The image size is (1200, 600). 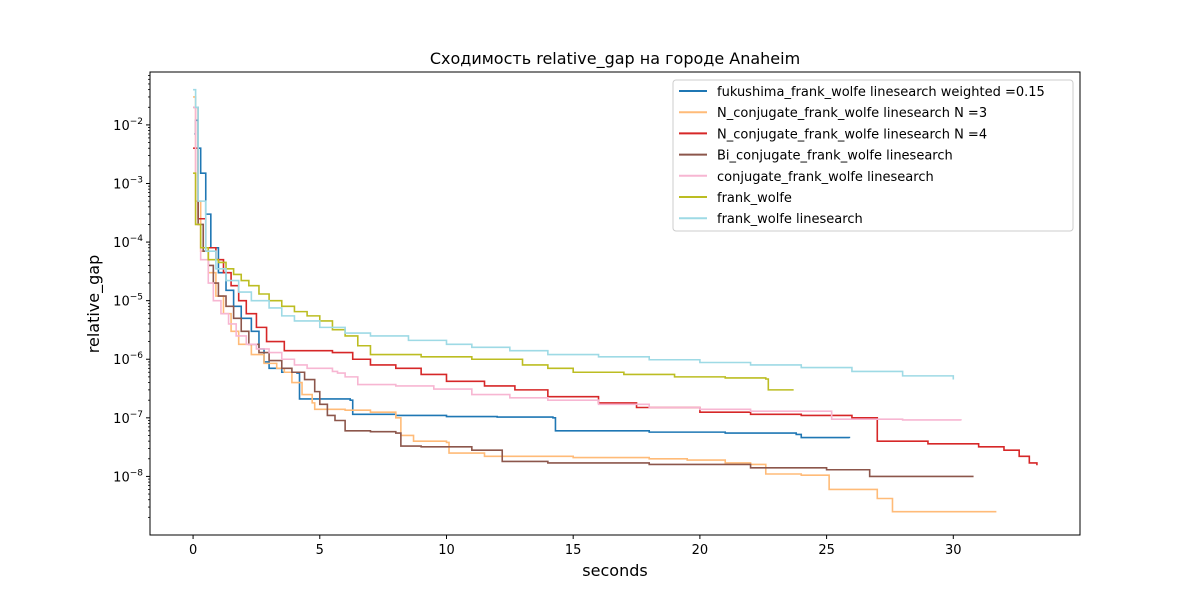 I want to click on legend-label: conjugate_frank_wolfe linesearch, so click(x=825, y=177).